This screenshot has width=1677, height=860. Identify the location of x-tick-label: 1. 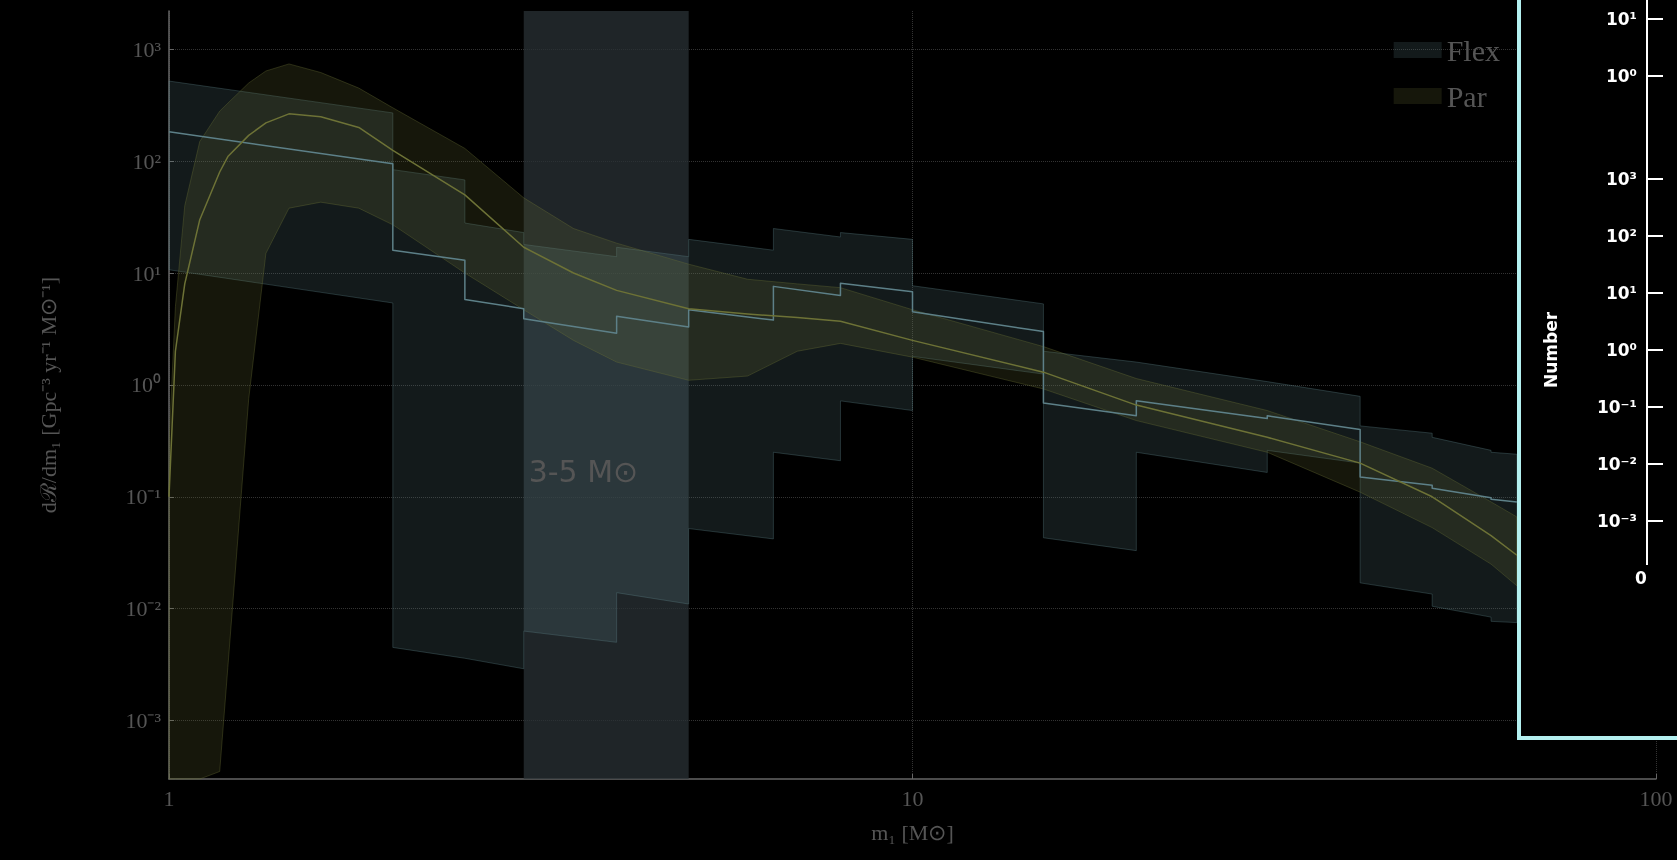
(169, 798).